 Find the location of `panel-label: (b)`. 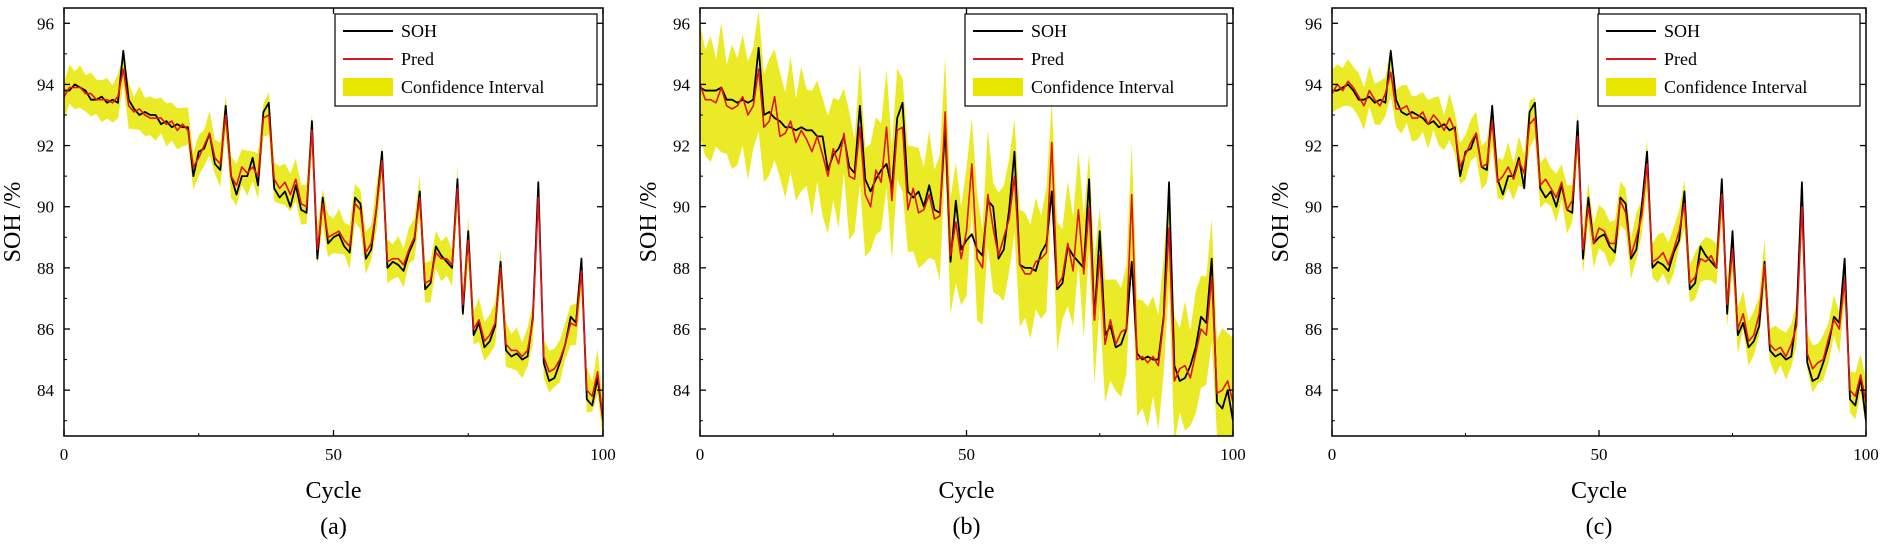

panel-label: (b) is located at coordinates (967, 527).